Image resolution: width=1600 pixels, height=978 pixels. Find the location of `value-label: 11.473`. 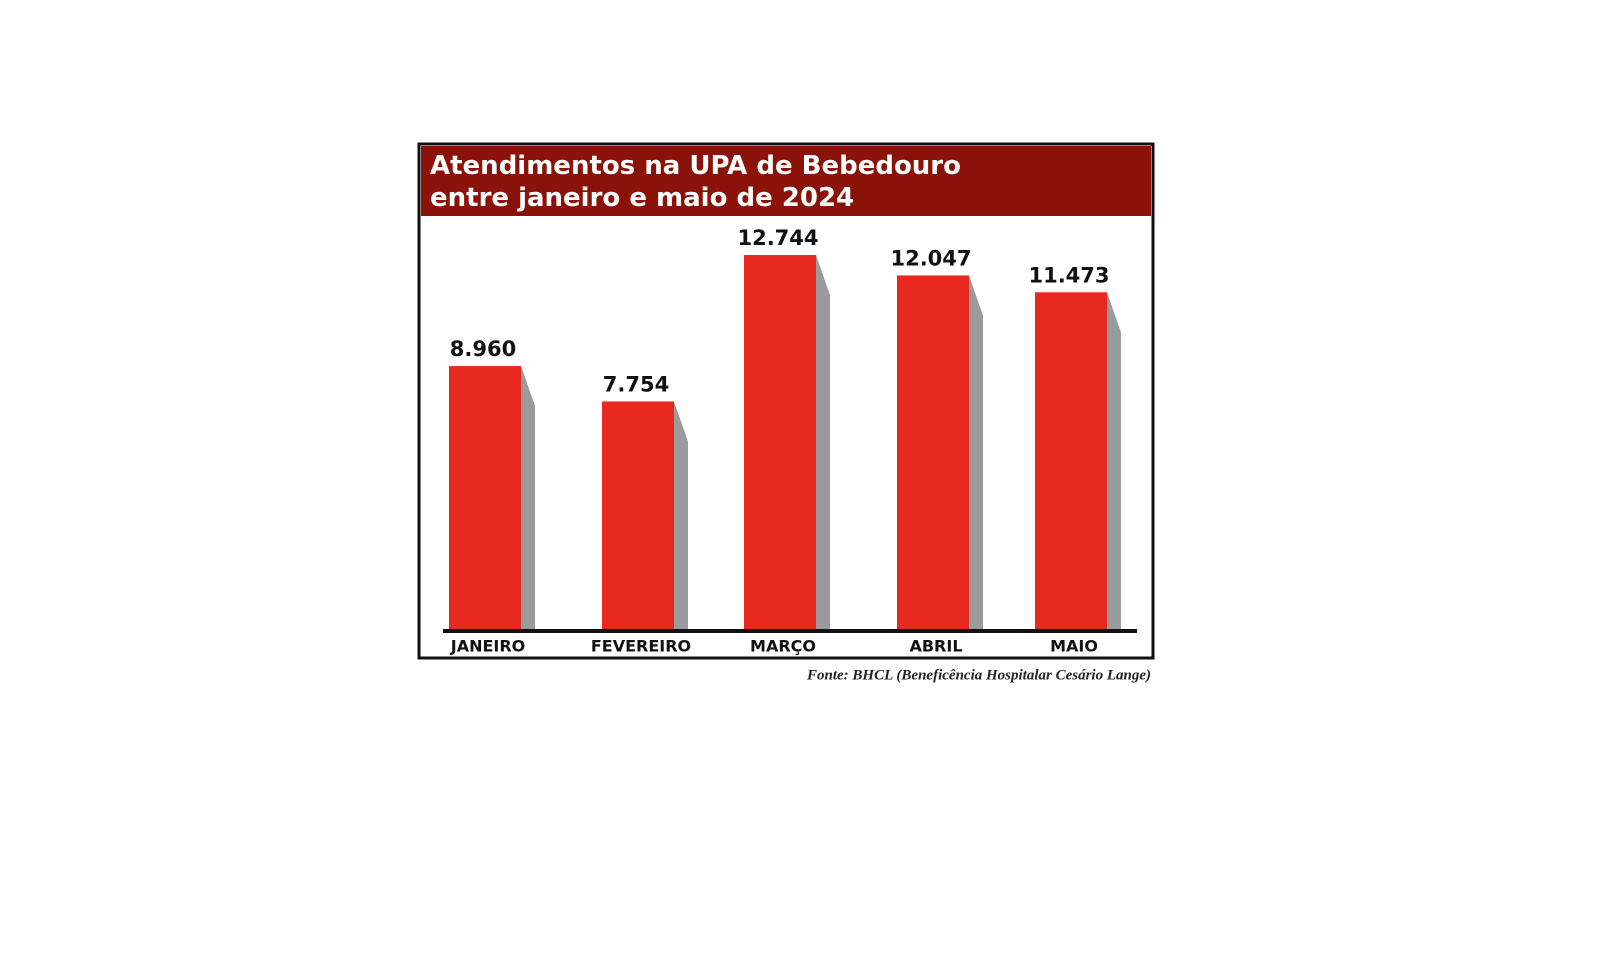

value-label: 11.473 is located at coordinates (1068, 275).